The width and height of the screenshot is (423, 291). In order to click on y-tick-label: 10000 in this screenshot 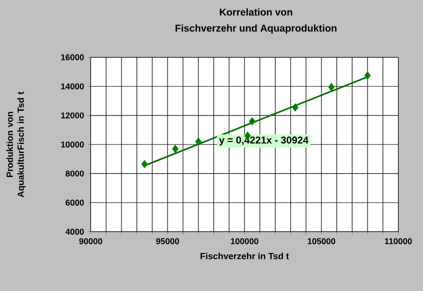, I will do `click(72, 145)`.